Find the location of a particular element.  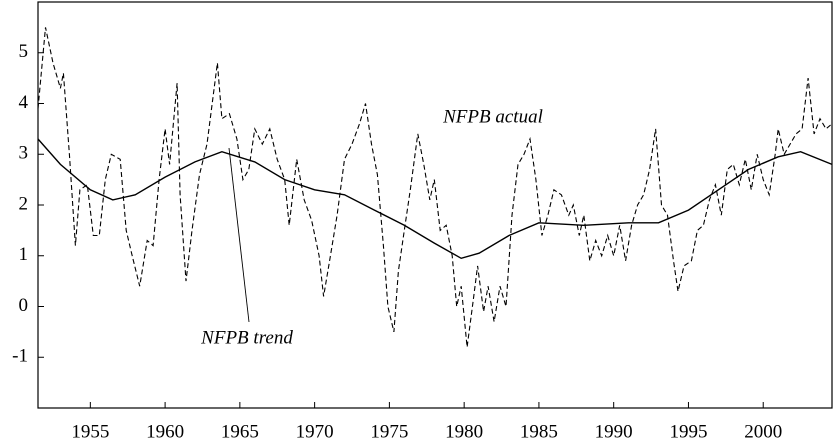

x-tick-label: 1965 is located at coordinates (240, 431).